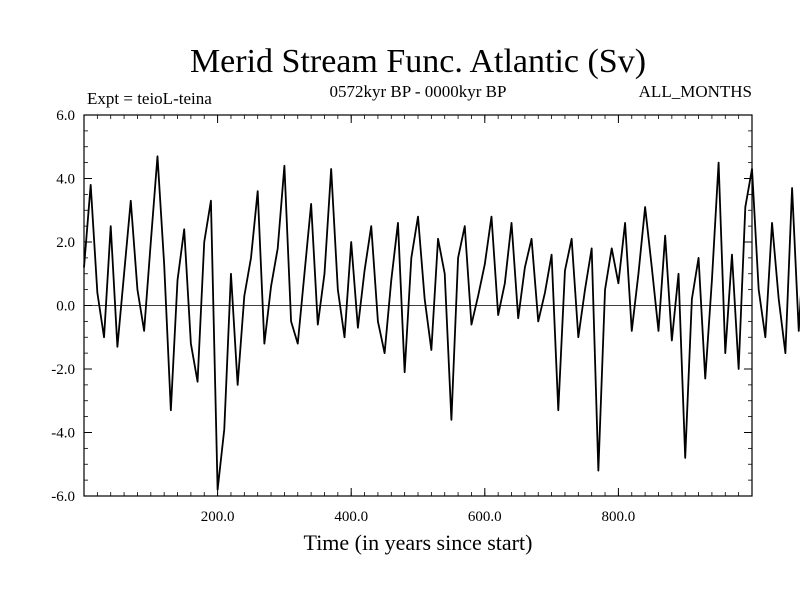 The image size is (800, 600). I want to click on months-label: ALL_MONTHS, so click(695, 91).